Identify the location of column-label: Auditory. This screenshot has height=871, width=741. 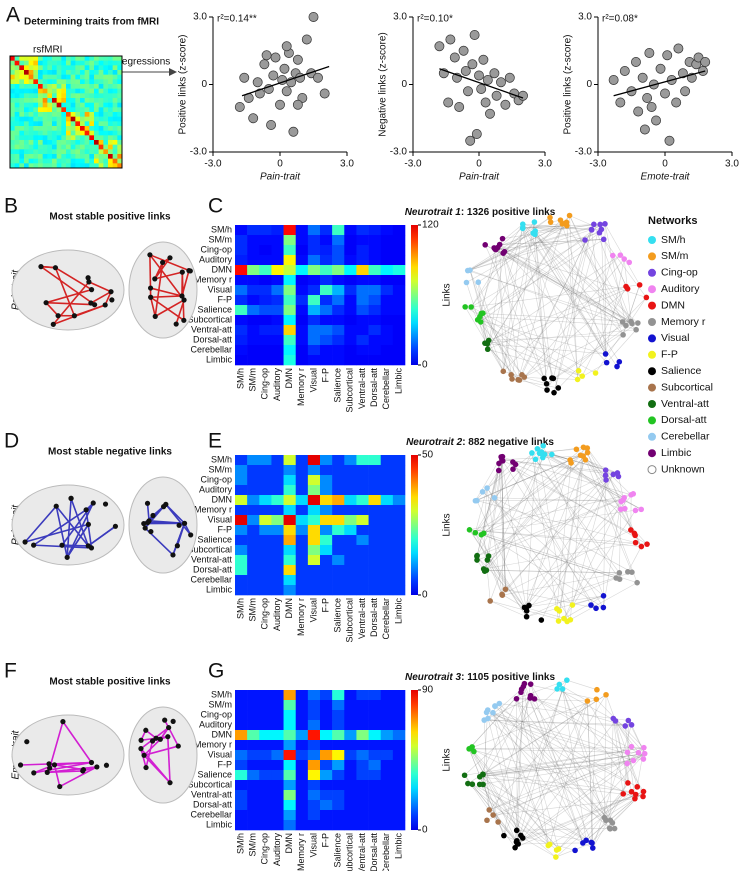
(277, 850).